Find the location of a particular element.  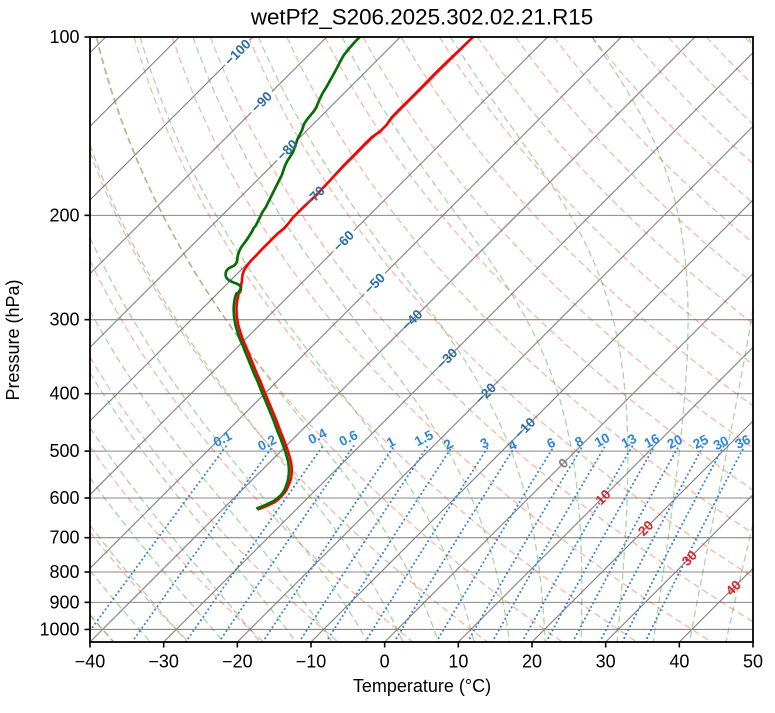

svg-text: 100 is located at coordinates (64, 37).